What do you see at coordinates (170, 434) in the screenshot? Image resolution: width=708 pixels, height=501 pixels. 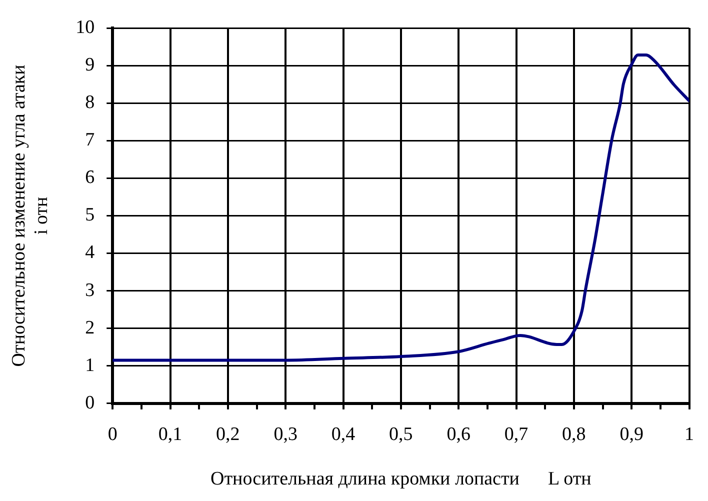 I see `x-tick-label: 0,1` at bounding box center [170, 434].